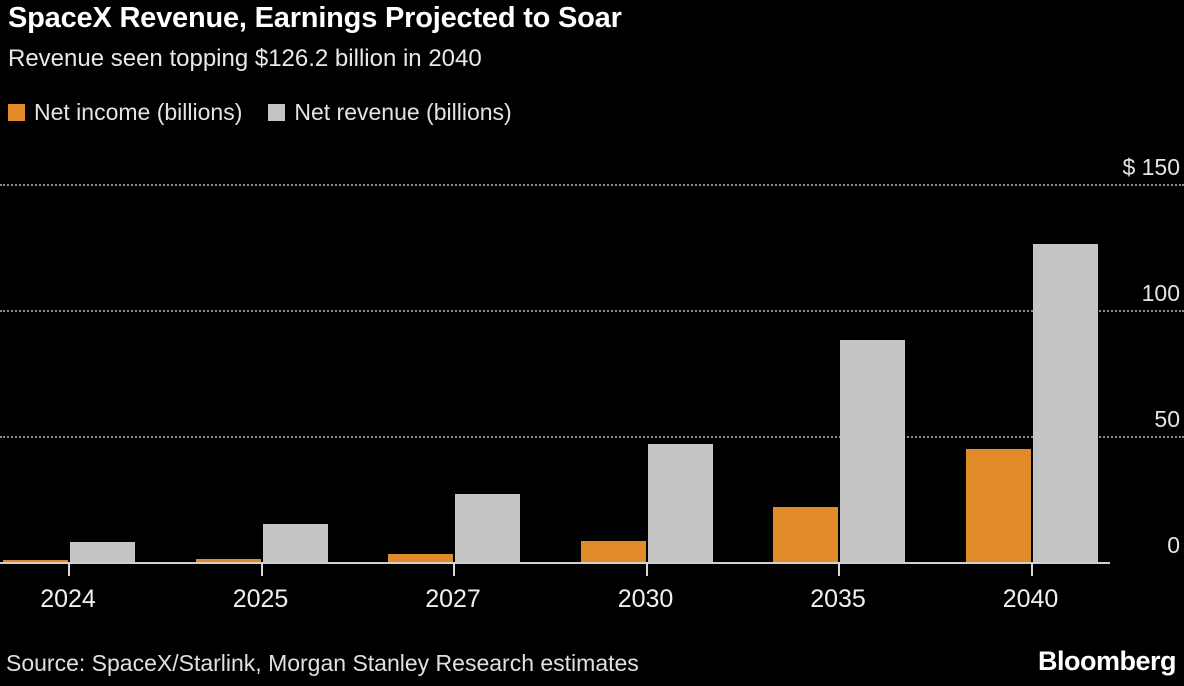 This screenshot has width=1184, height=686. Describe the element at coordinates (35, 561) in the screenshot. I see `bar-net-income-2024` at that location.